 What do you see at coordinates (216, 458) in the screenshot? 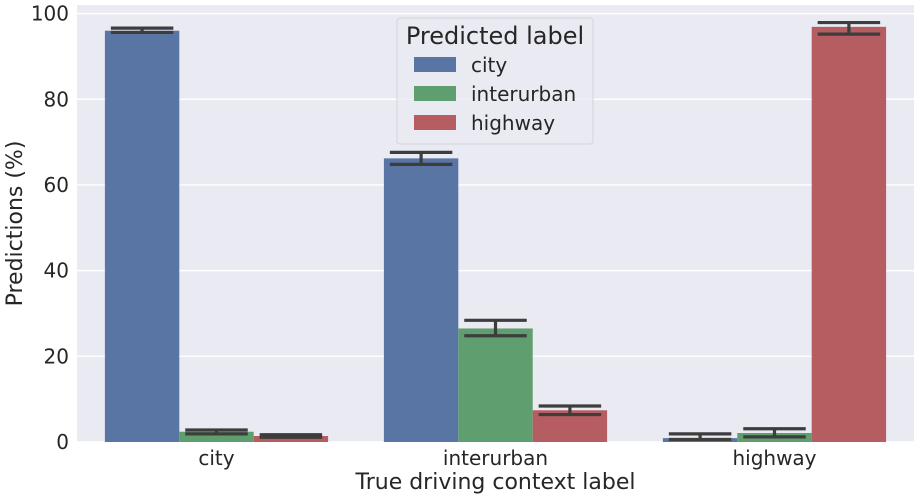
I see `x-tick-label: city` at bounding box center [216, 458].